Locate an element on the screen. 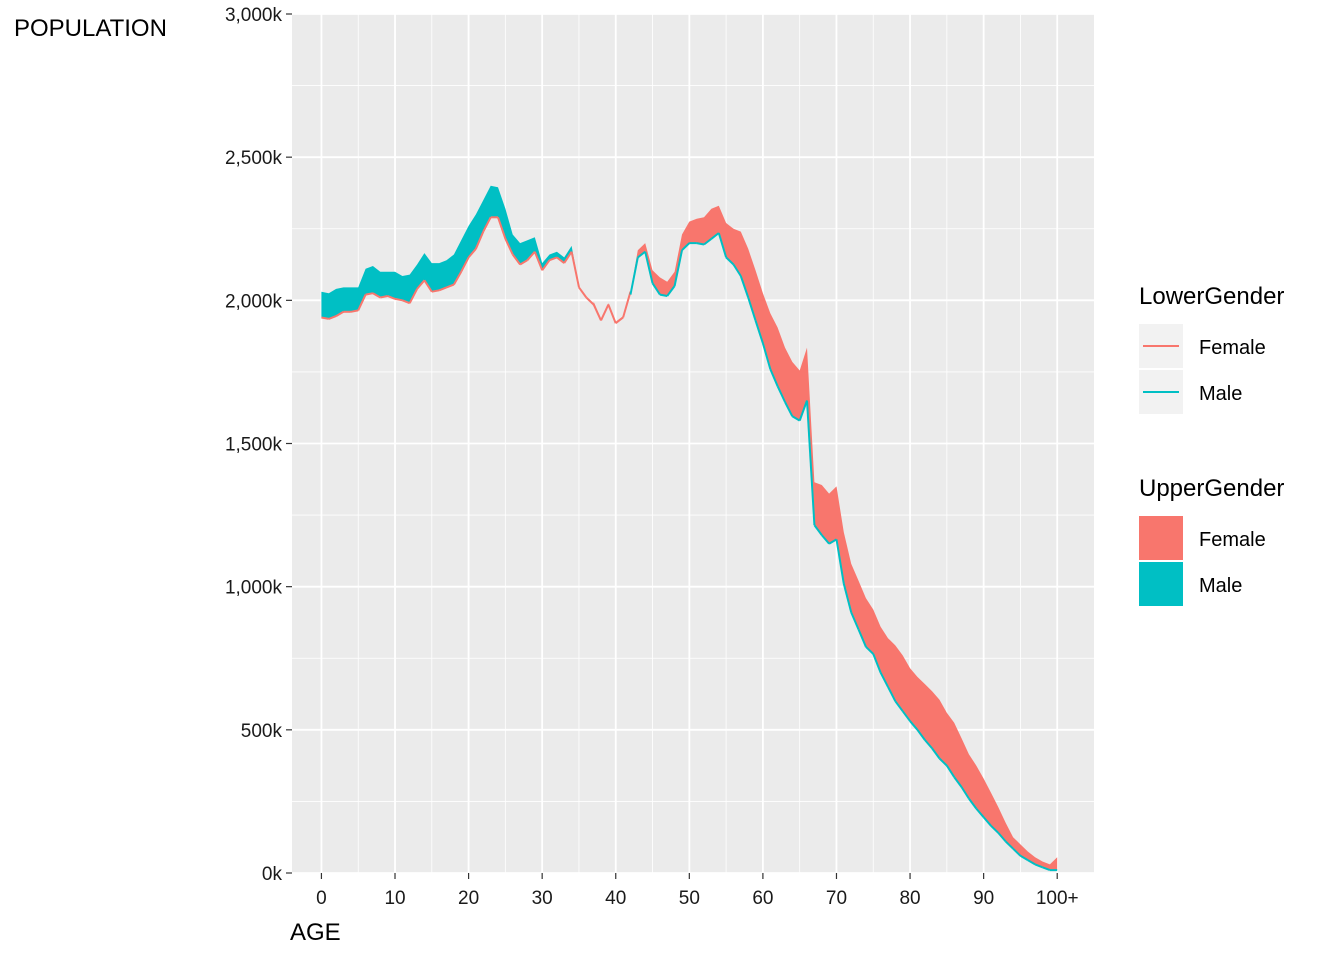 The height and width of the screenshot is (960, 1344). y-tick-label: 3,000k is located at coordinates (254, 15).